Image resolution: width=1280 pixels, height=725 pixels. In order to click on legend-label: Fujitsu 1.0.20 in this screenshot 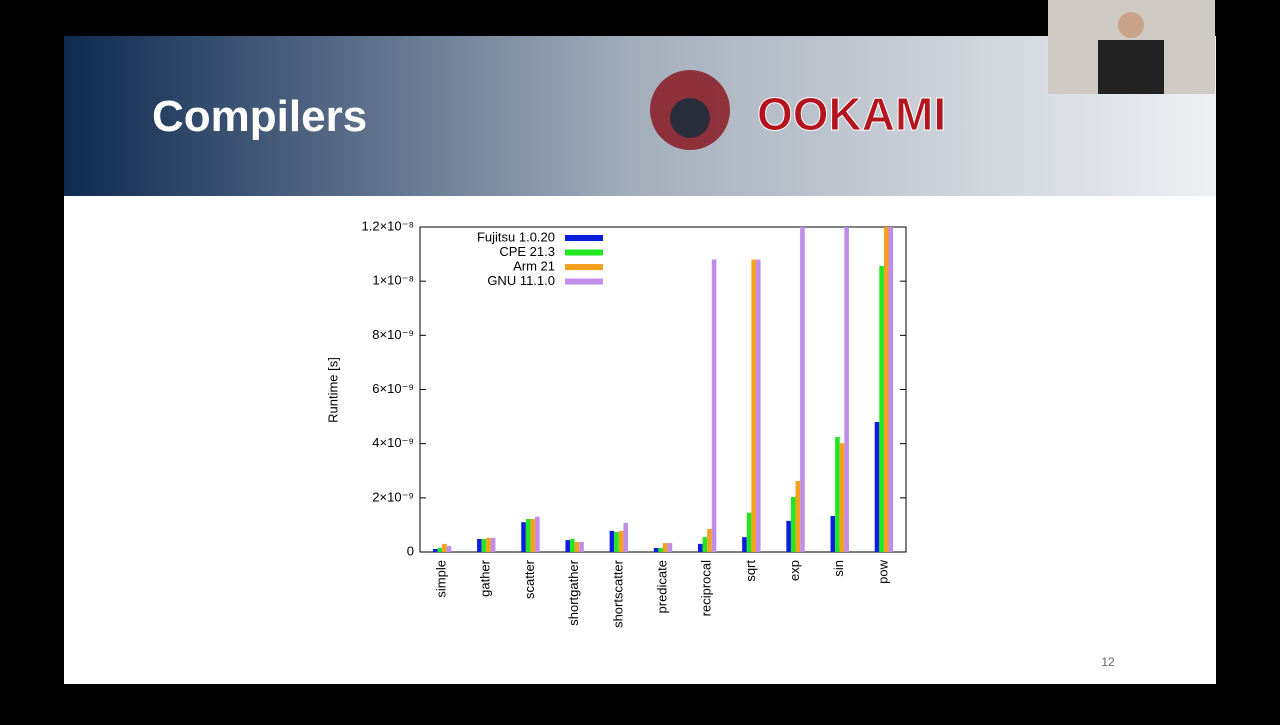, I will do `click(516, 236)`.